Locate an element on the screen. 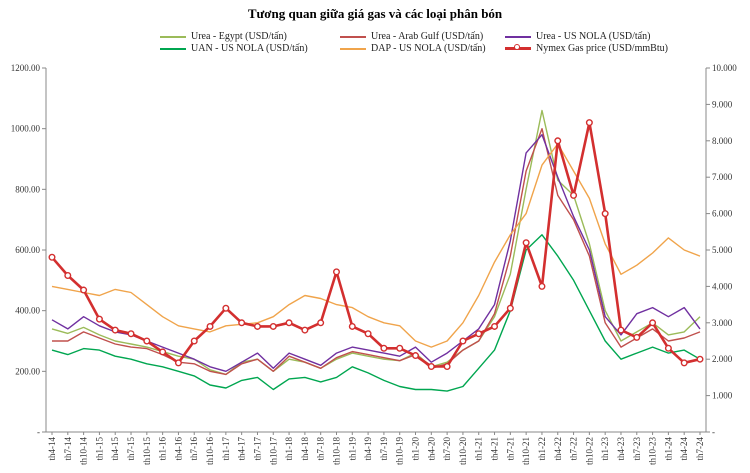  legend-item-dap-us-nola: DAP - US NOLA (USD/tấn) is located at coordinates (413, 49).